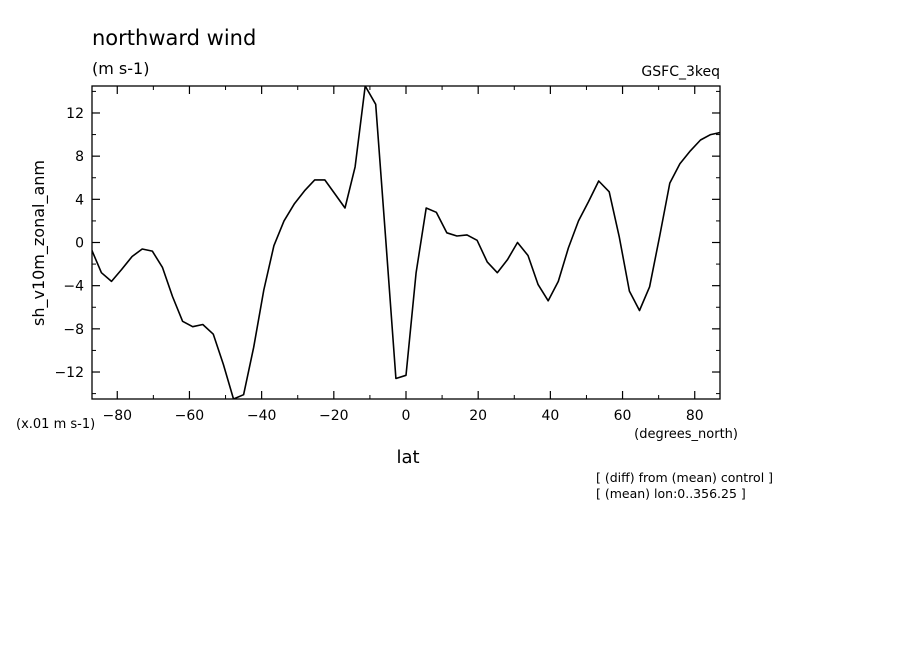 Image resolution: width=904 pixels, height=654 pixels. What do you see at coordinates (478, 416) in the screenshot?
I see `x-tick-label: 20` at bounding box center [478, 416].